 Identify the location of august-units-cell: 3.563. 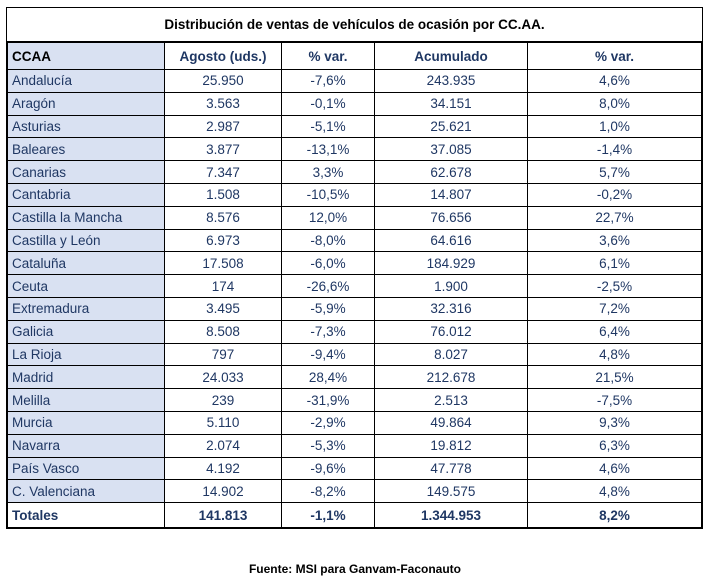
(223, 103).